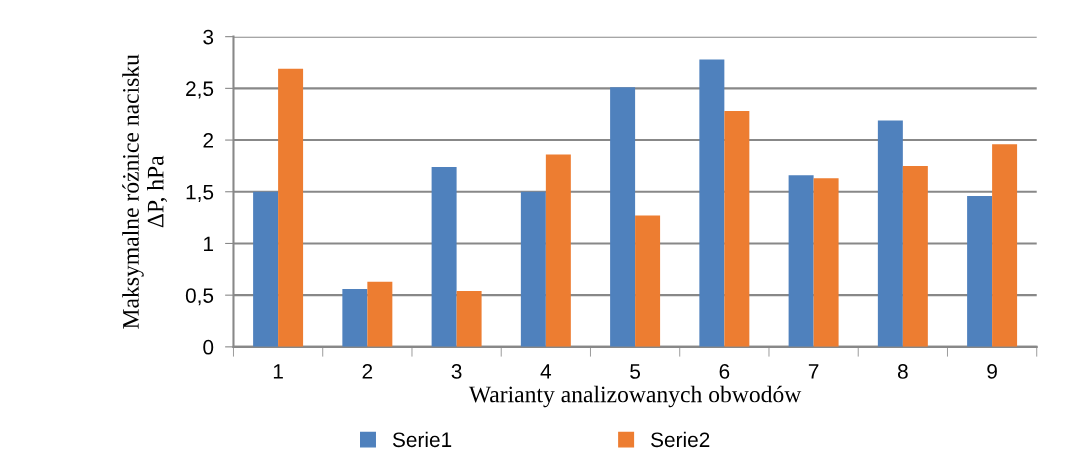  I want to click on x-tick-label: 3, so click(456, 371).